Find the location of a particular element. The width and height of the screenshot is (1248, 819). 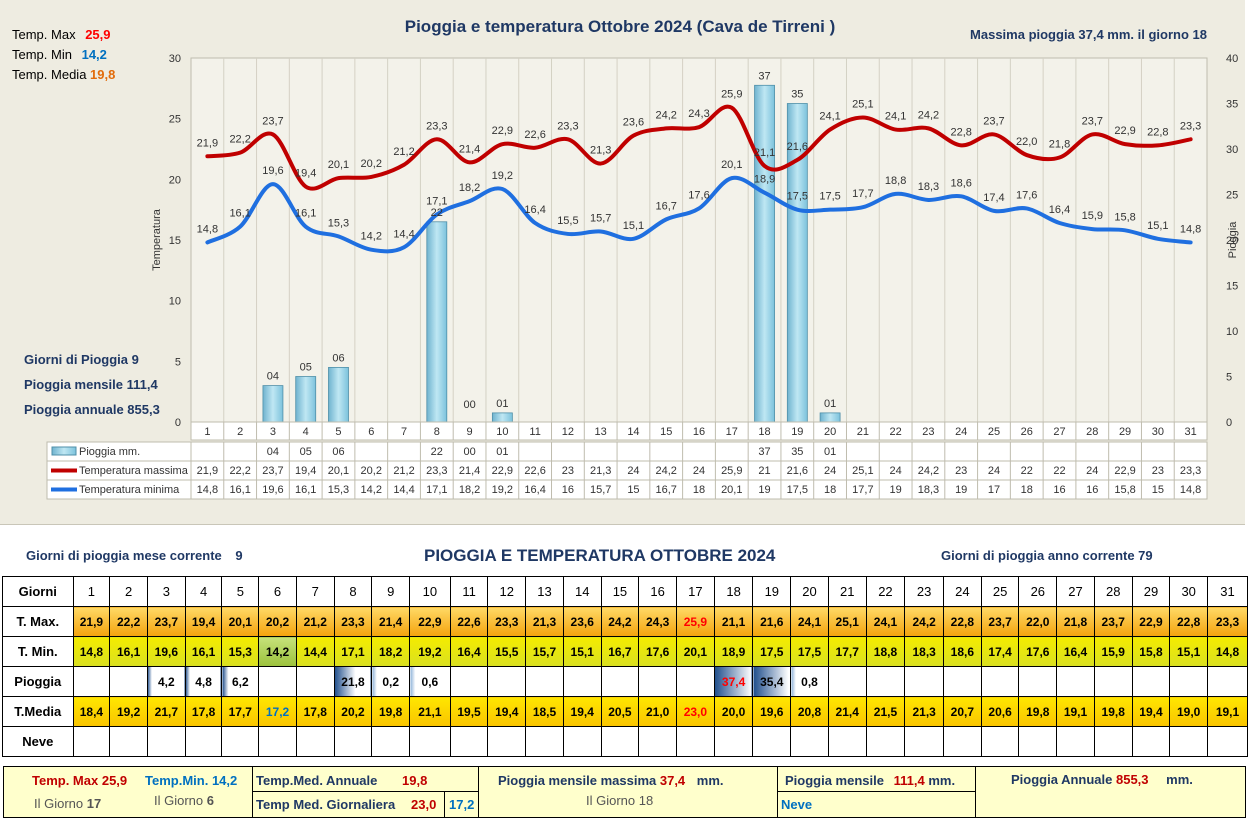

summary-tmin-day-value: 6 is located at coordinates (210, 800).